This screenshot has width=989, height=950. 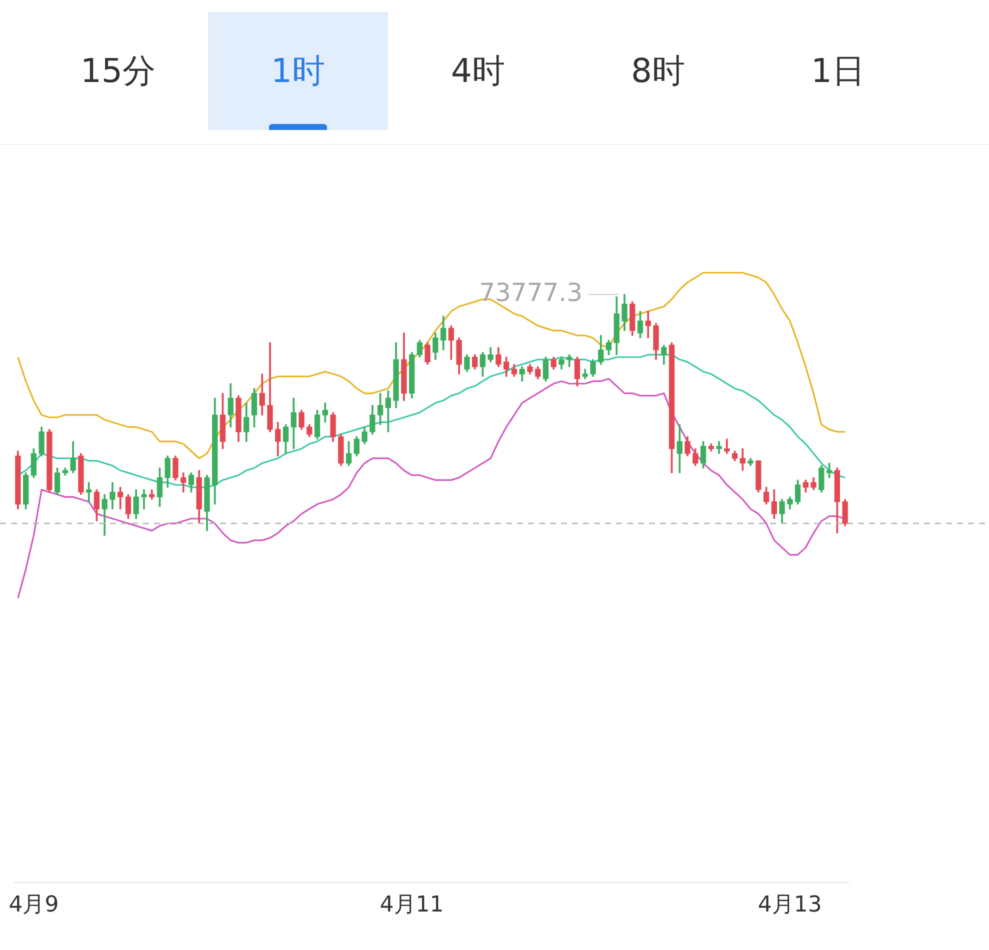 I want to click on text: 1日, so click(x=838, y=71).